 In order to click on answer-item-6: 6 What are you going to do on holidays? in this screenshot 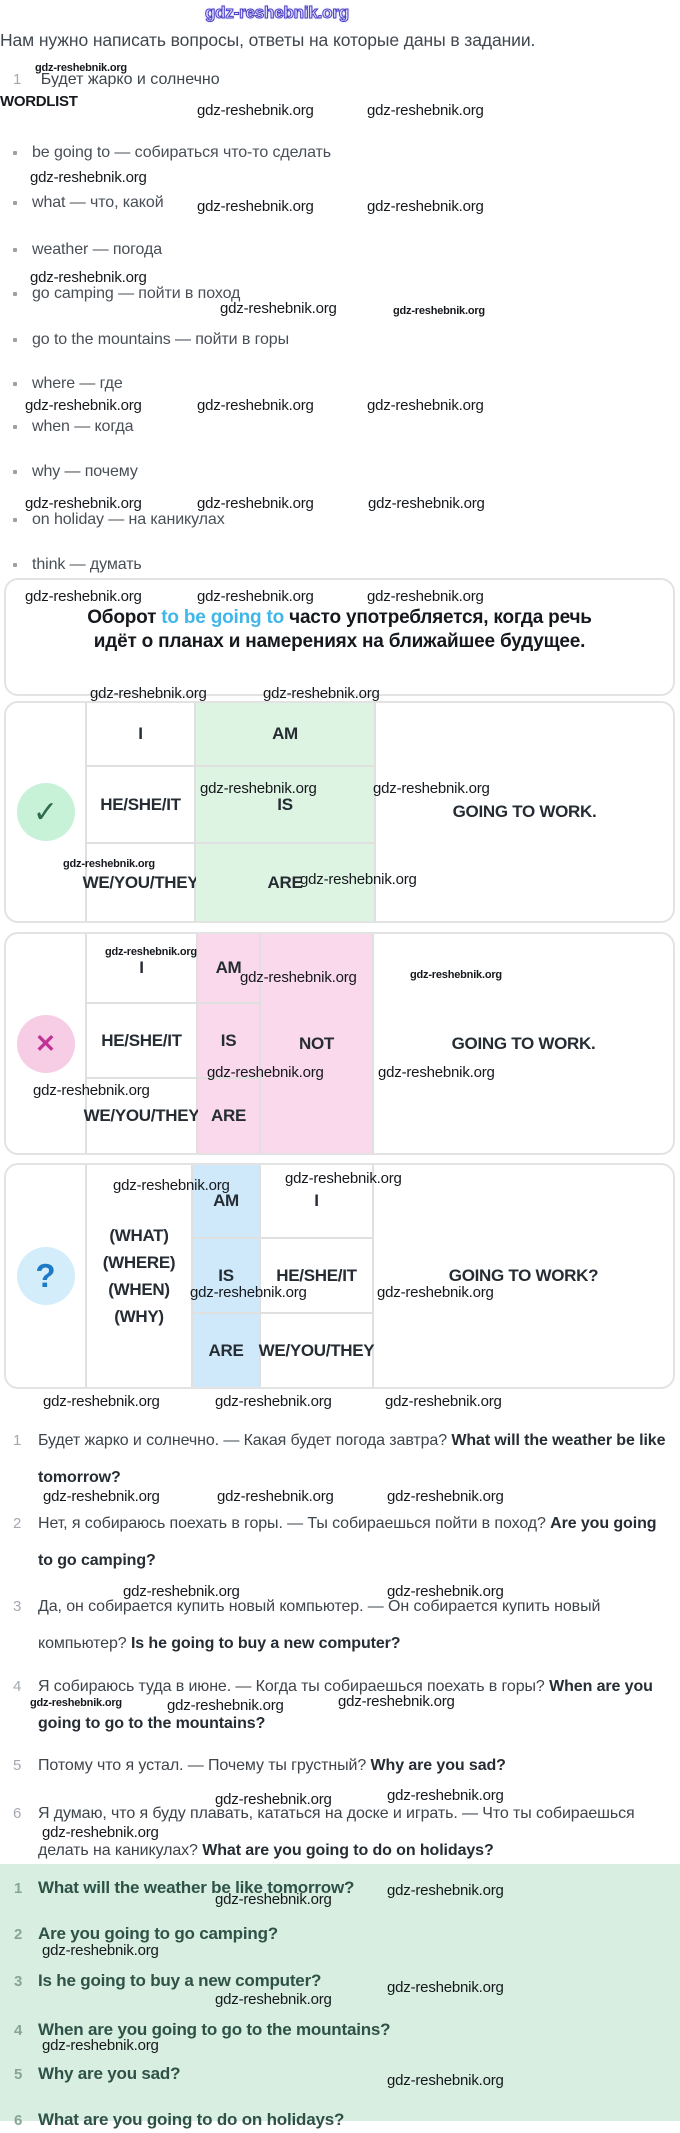, I will do `click(331, 2120)`.